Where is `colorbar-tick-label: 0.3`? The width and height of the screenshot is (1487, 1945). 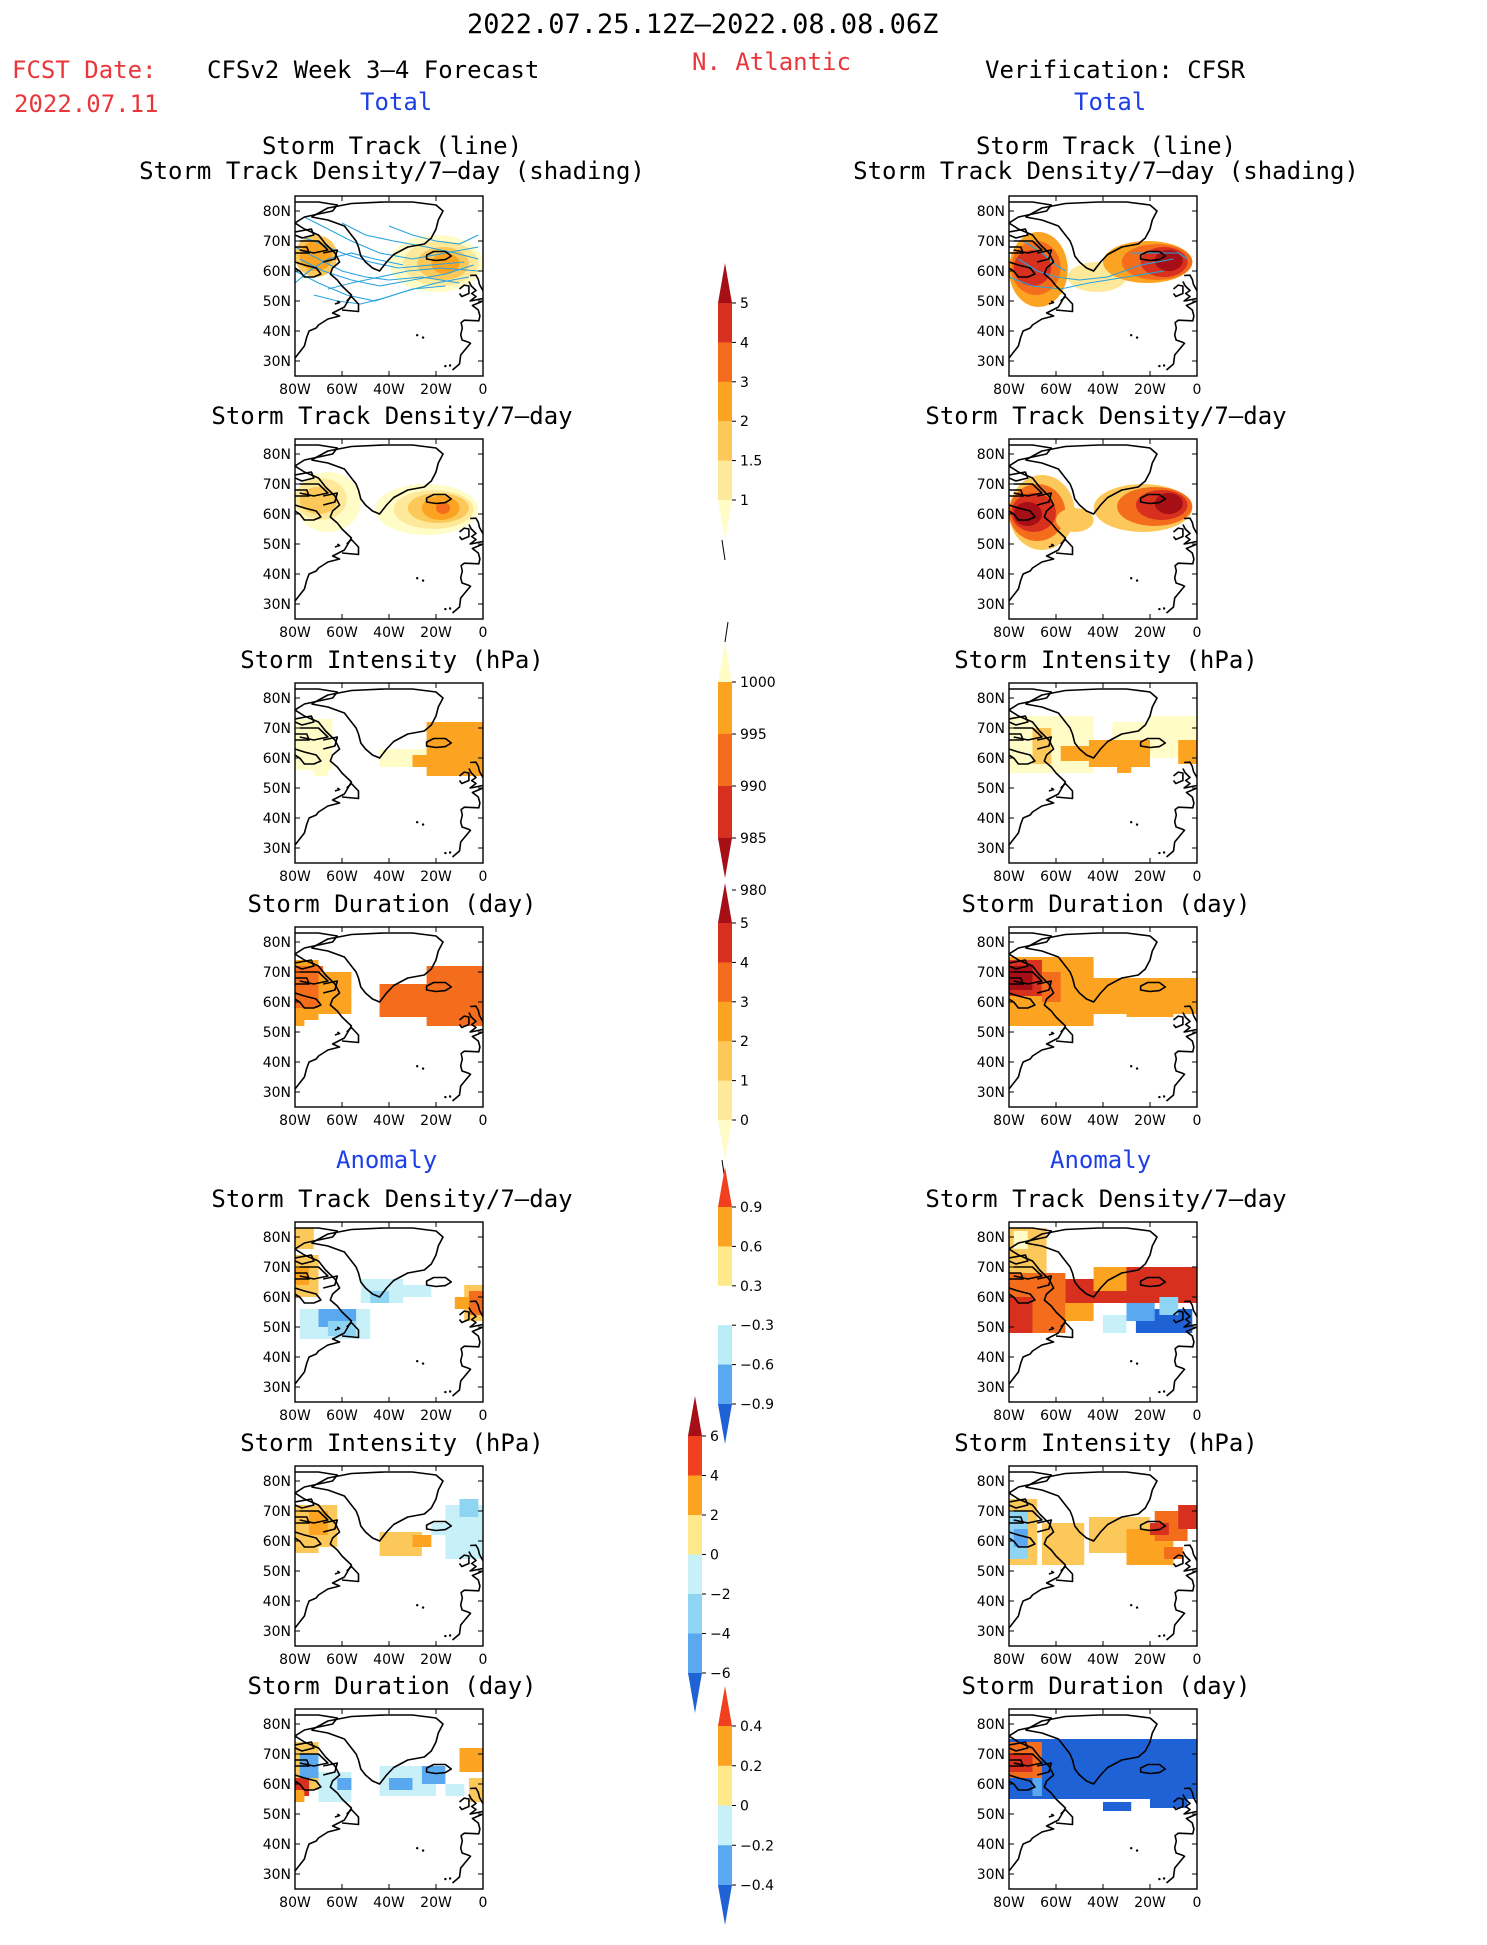 colorbar-tick-label: 0.3 is located at coordinates (751, 1287).